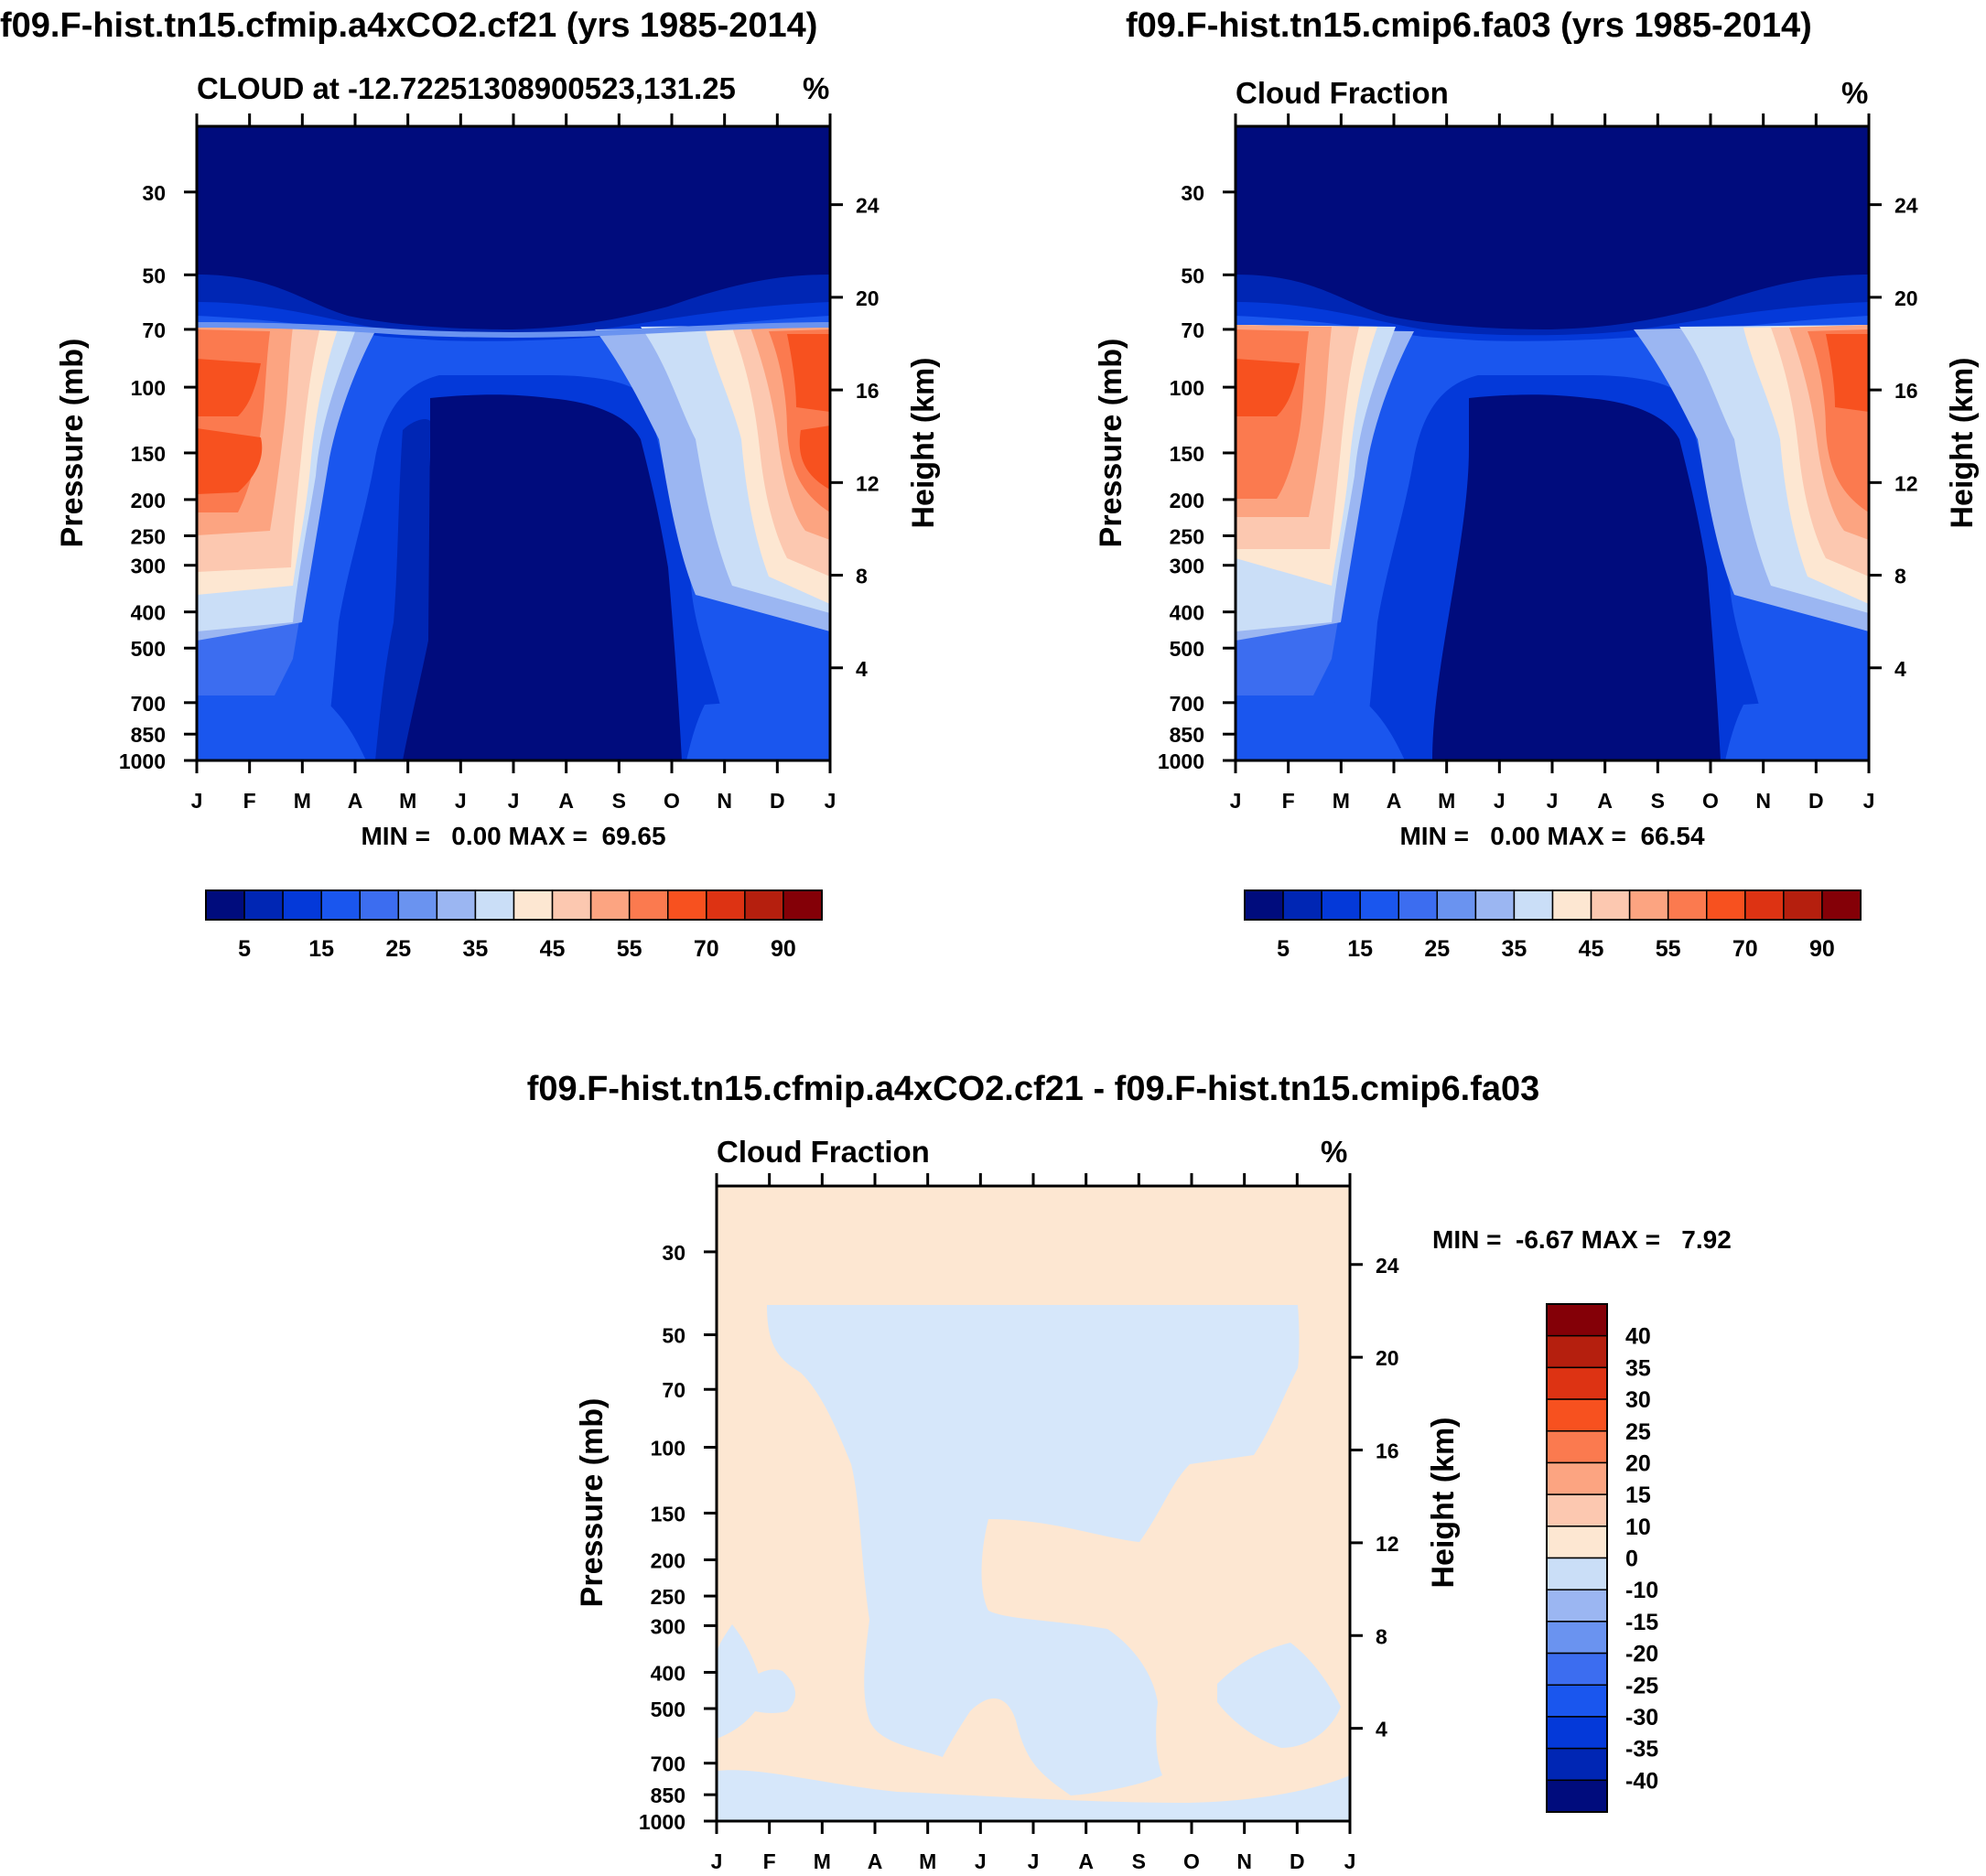 The width and height of the screenshot is (1986, 1876). I want to click on panel-2-ylabel: Pressure (mb), so click(1111, 444).